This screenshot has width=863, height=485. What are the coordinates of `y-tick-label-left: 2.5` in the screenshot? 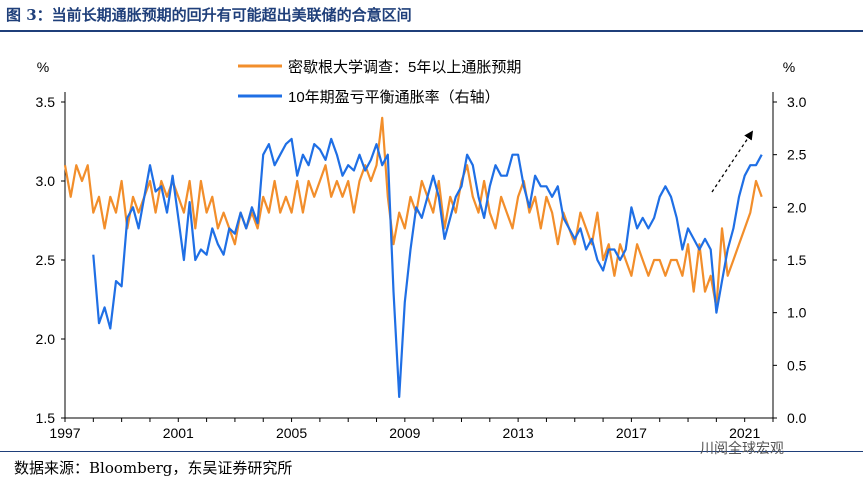 It's located at (46, 260).